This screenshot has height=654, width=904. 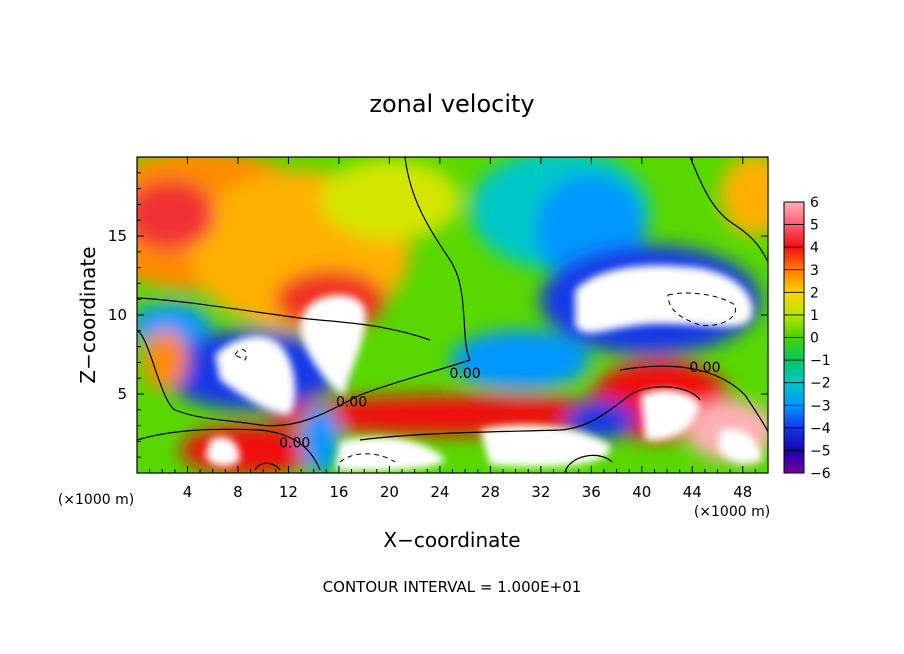 What do you see at coordinates (117, 315) in the screenshot?
I see `y-tick-label: 10` at bounding box center [117, 315].